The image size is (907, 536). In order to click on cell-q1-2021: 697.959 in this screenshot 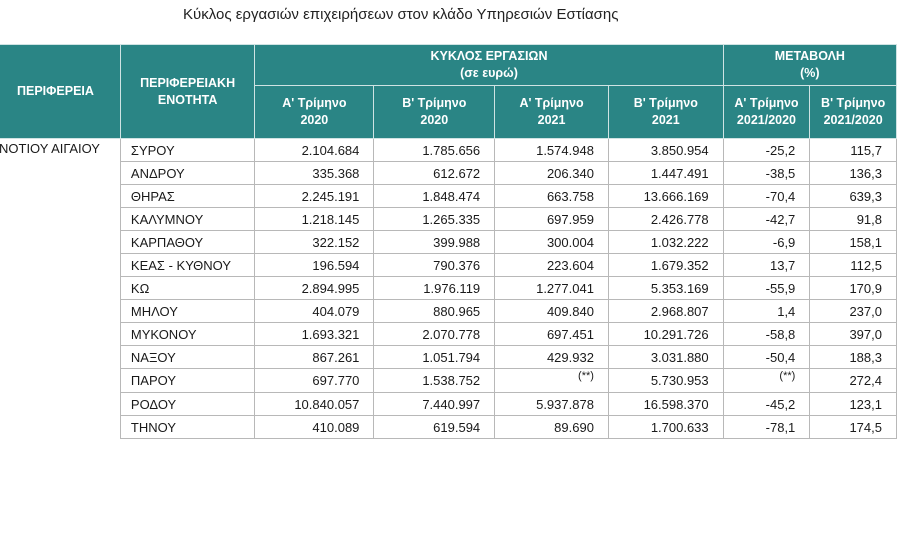, I will do `click(551, 219)`.